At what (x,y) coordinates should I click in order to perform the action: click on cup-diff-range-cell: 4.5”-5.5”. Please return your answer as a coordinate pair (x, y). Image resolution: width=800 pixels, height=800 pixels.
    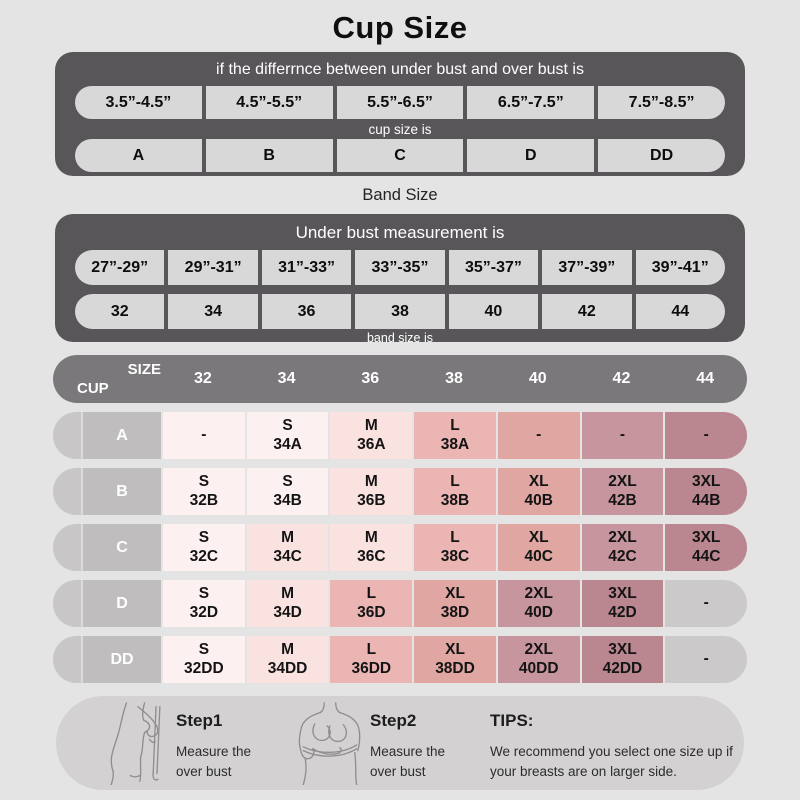
    Looking at the image, I should click on (269, 102).